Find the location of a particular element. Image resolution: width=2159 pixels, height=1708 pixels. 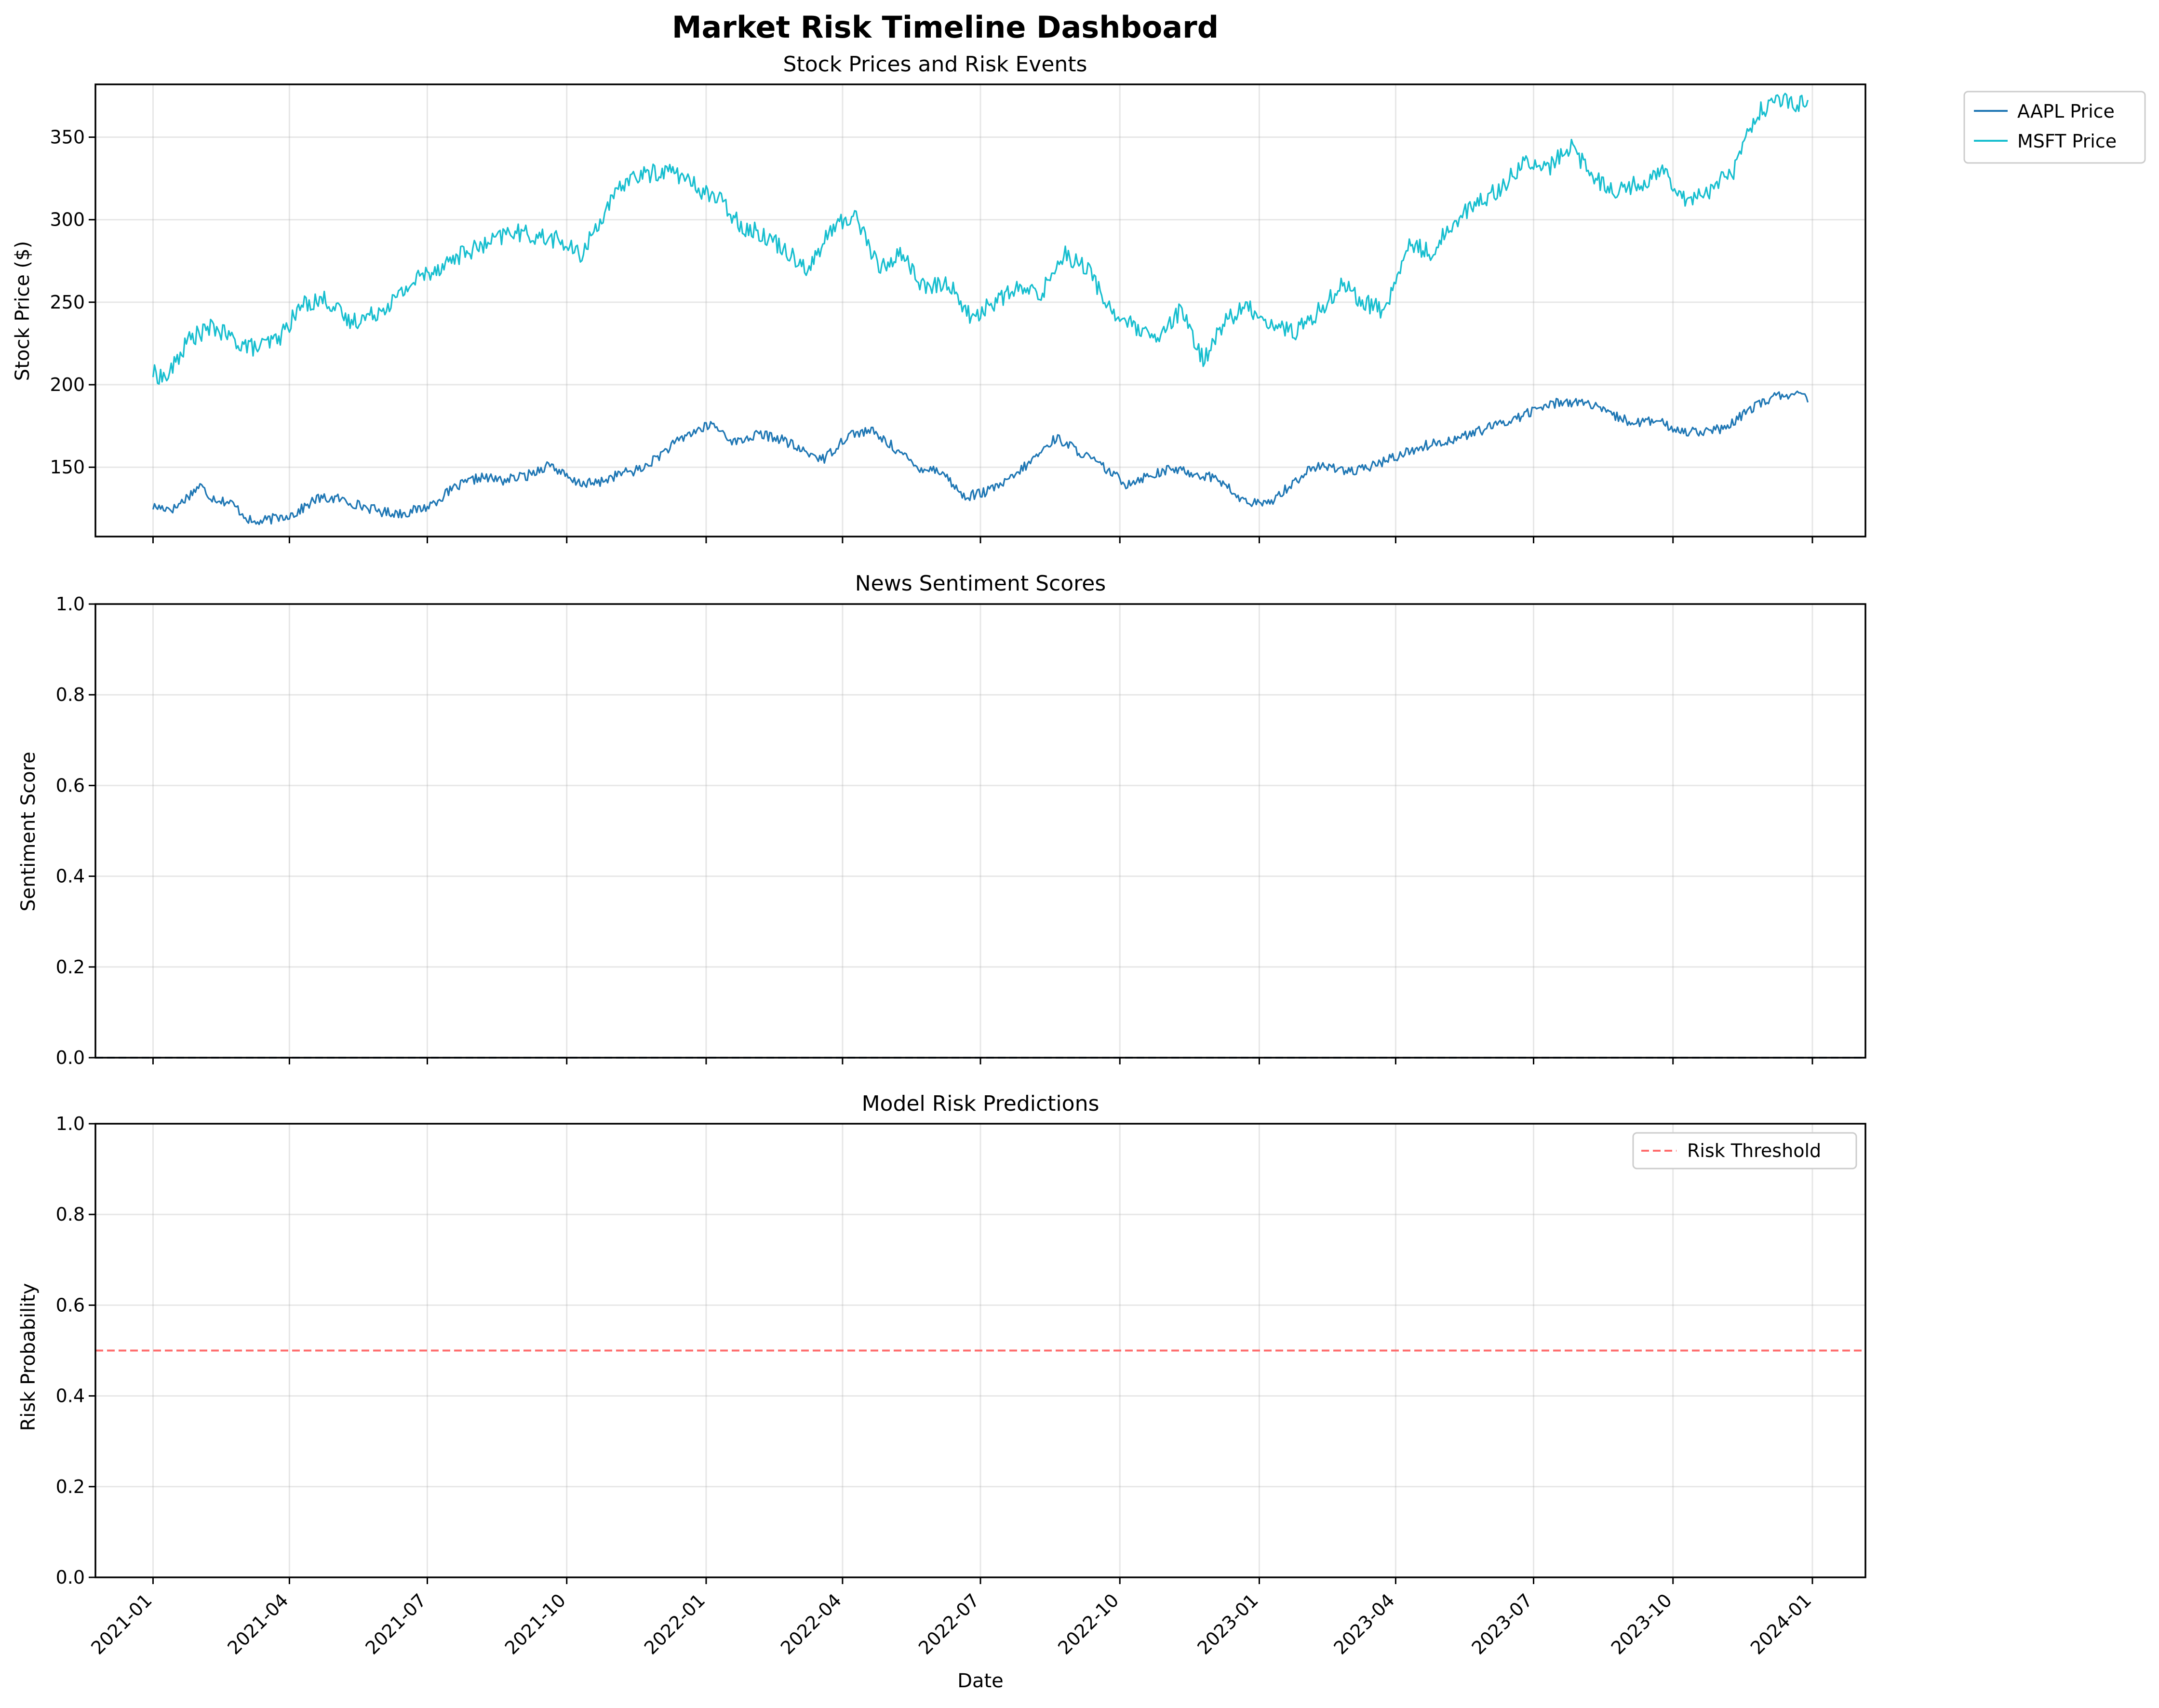

stock-price-y-ticks: 150 200 250 300 350 is located at coordinates (72, 302).